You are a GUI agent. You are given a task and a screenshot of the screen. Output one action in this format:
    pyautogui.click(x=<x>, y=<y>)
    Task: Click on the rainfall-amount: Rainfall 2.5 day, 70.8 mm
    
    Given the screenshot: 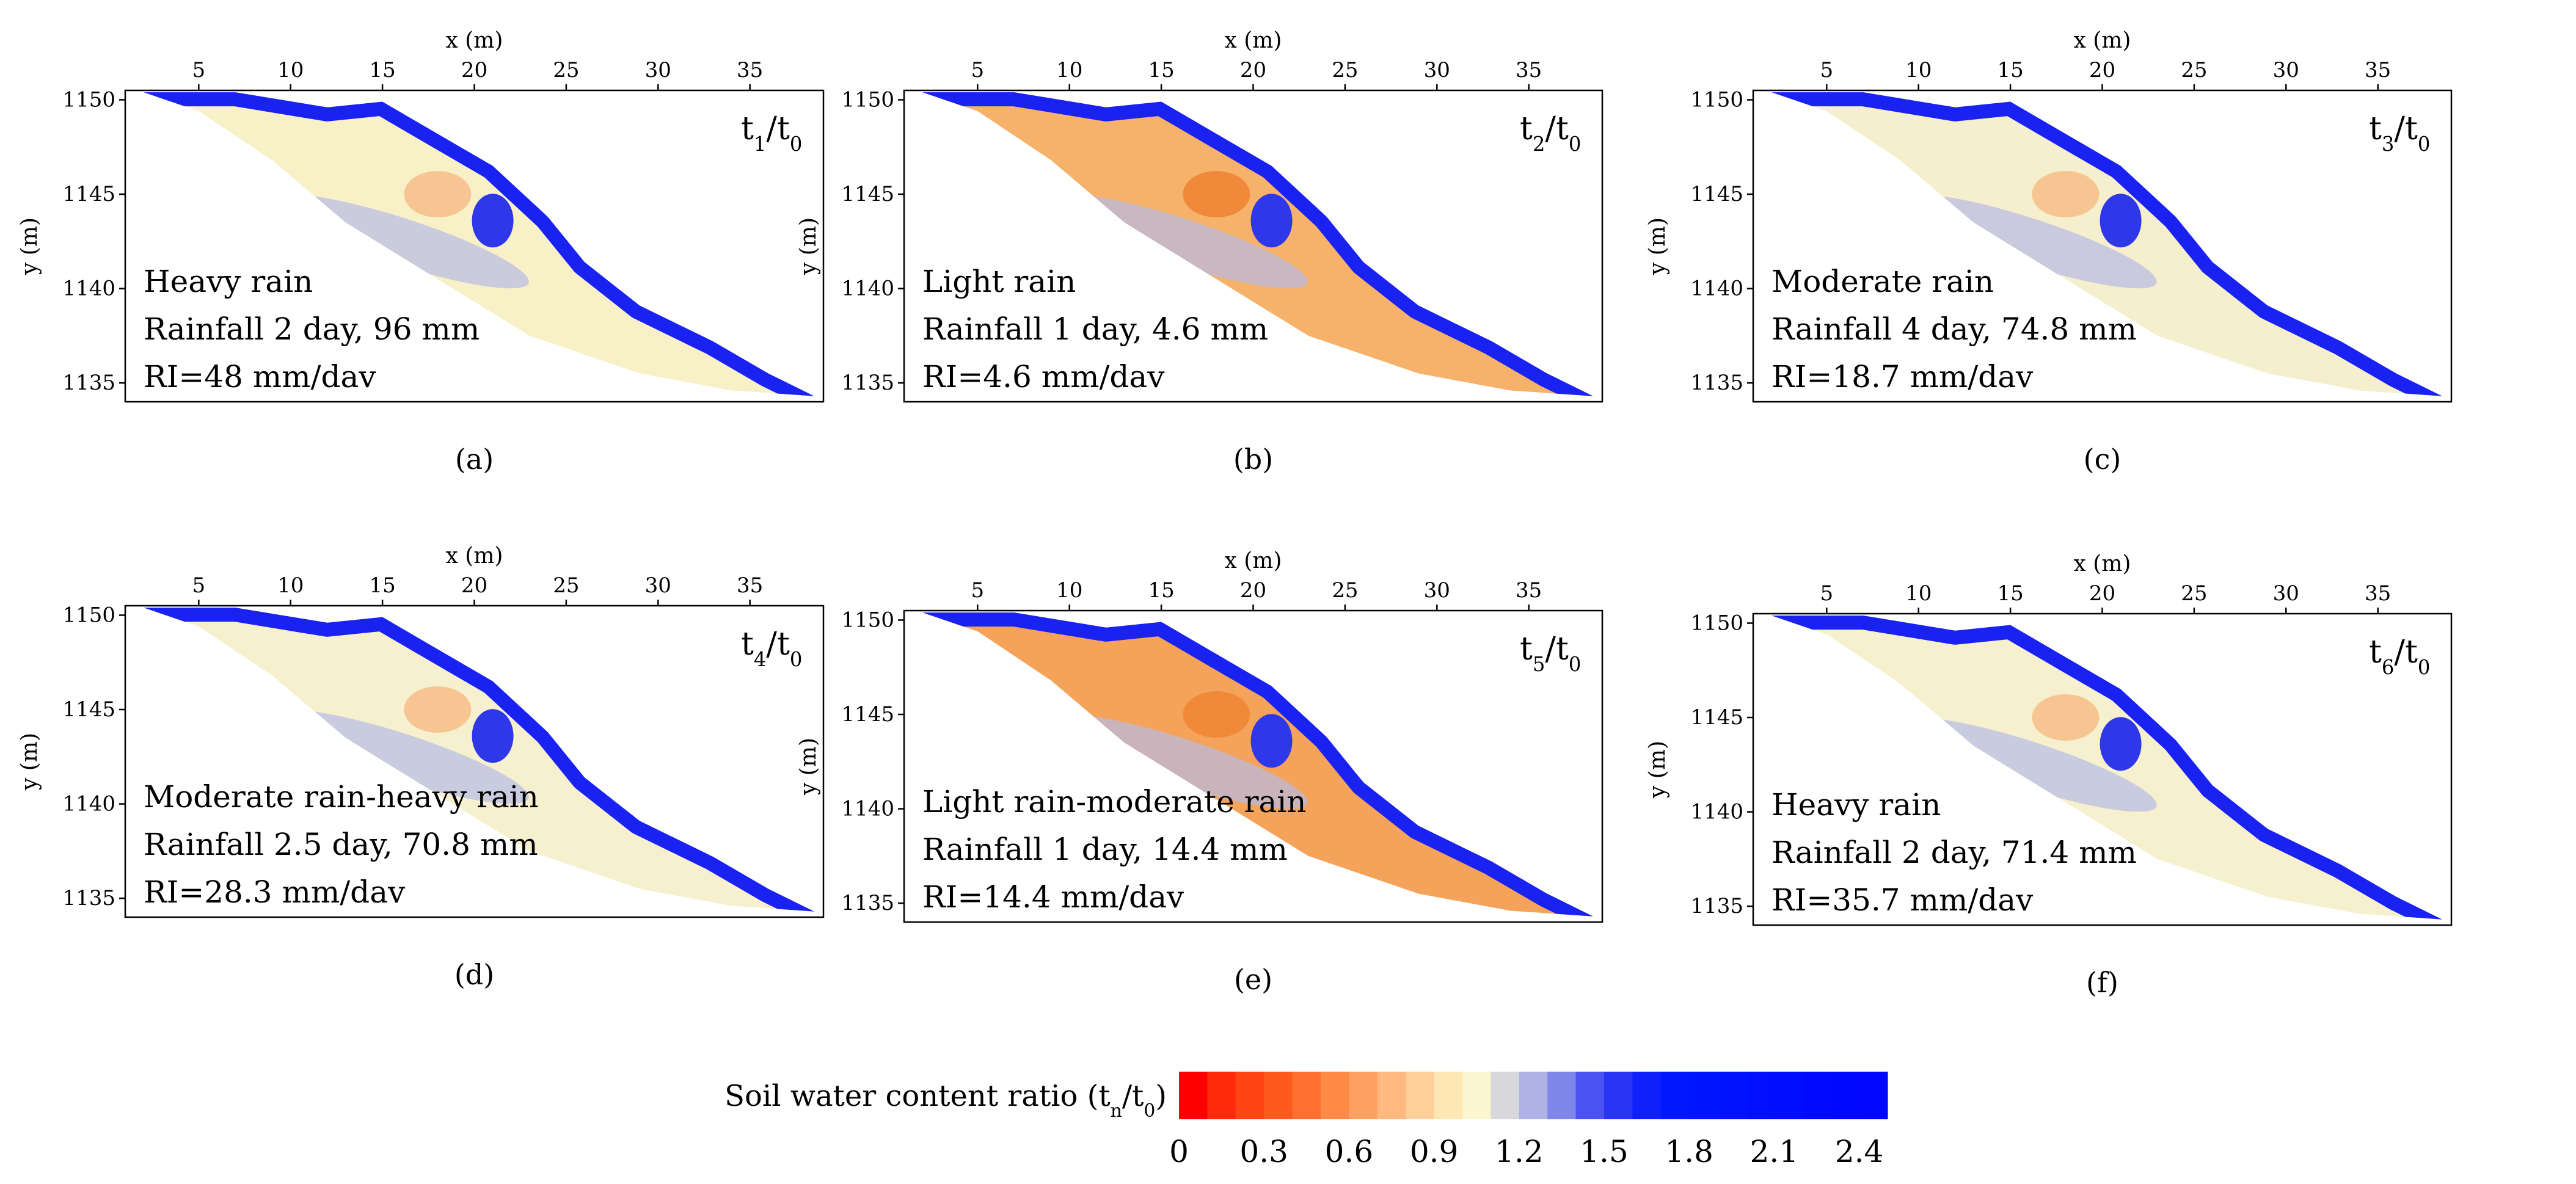 What is the action you would take?
    pyautogui.click(x=341, y=845)
    